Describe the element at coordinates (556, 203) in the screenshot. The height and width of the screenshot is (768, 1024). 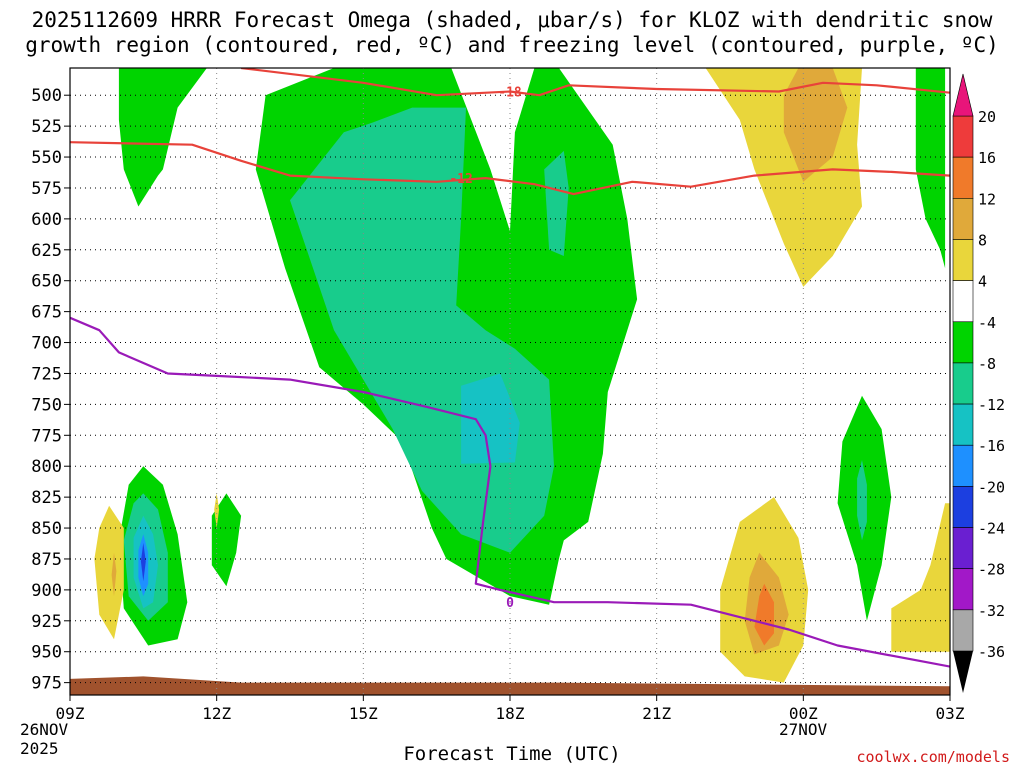
I see `omega-teal-upper-right` at that location.